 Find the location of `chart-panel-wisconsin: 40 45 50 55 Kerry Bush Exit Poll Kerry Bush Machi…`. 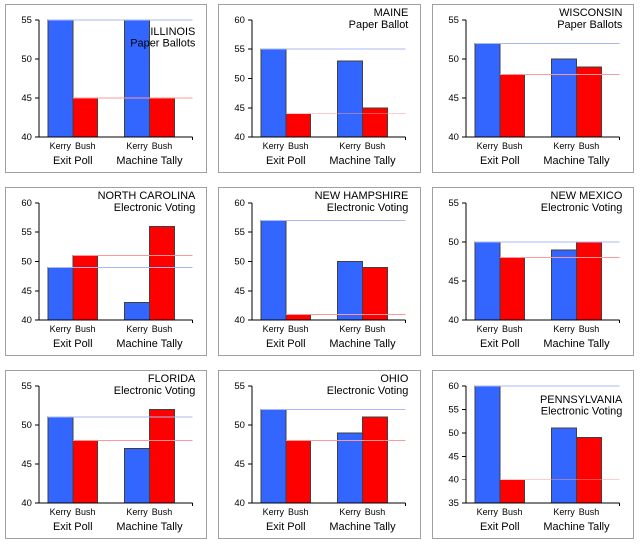

chart-panel-wisconsin: 40 45 50 55 Kerry Bush Exit Poll Kerry Bush Machi… is located at coordinates (532, 88).